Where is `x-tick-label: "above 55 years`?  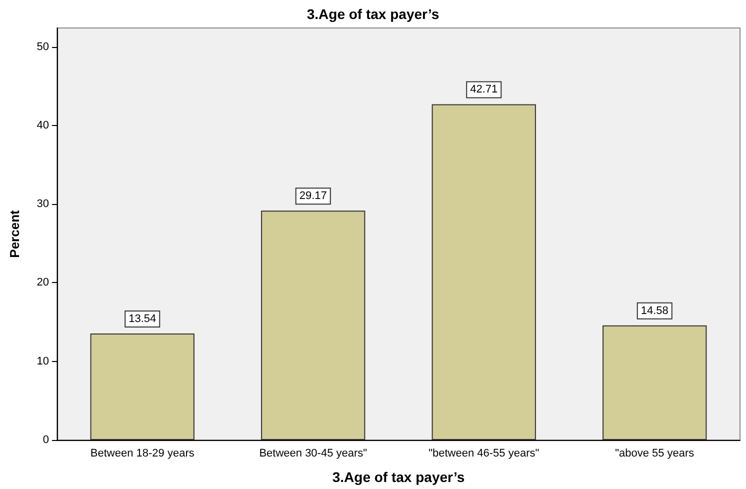
x-tick-label: "above 55 years is located at coordinates (655, 454).